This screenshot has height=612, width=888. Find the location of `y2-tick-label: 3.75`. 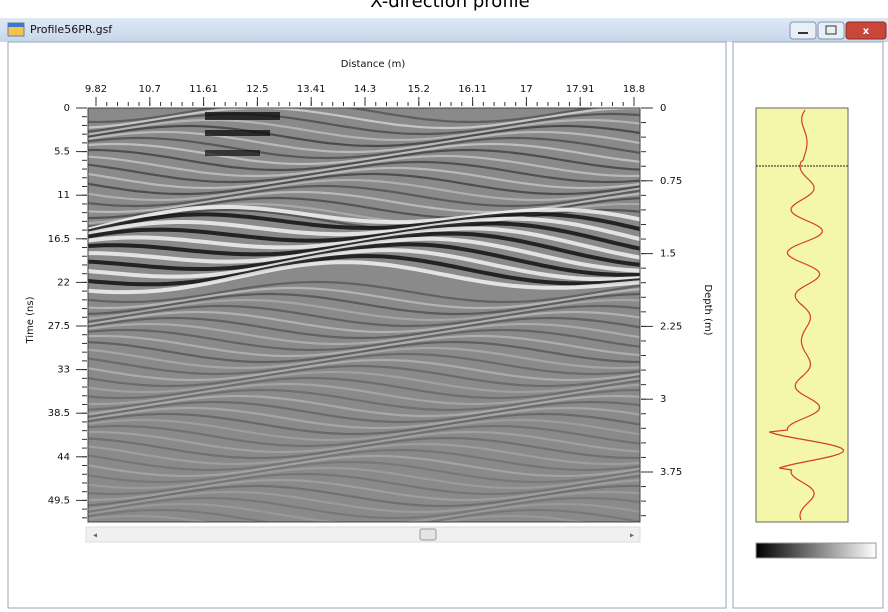

y2-tick-label: 3.75 is located at coordinates (671, 472).